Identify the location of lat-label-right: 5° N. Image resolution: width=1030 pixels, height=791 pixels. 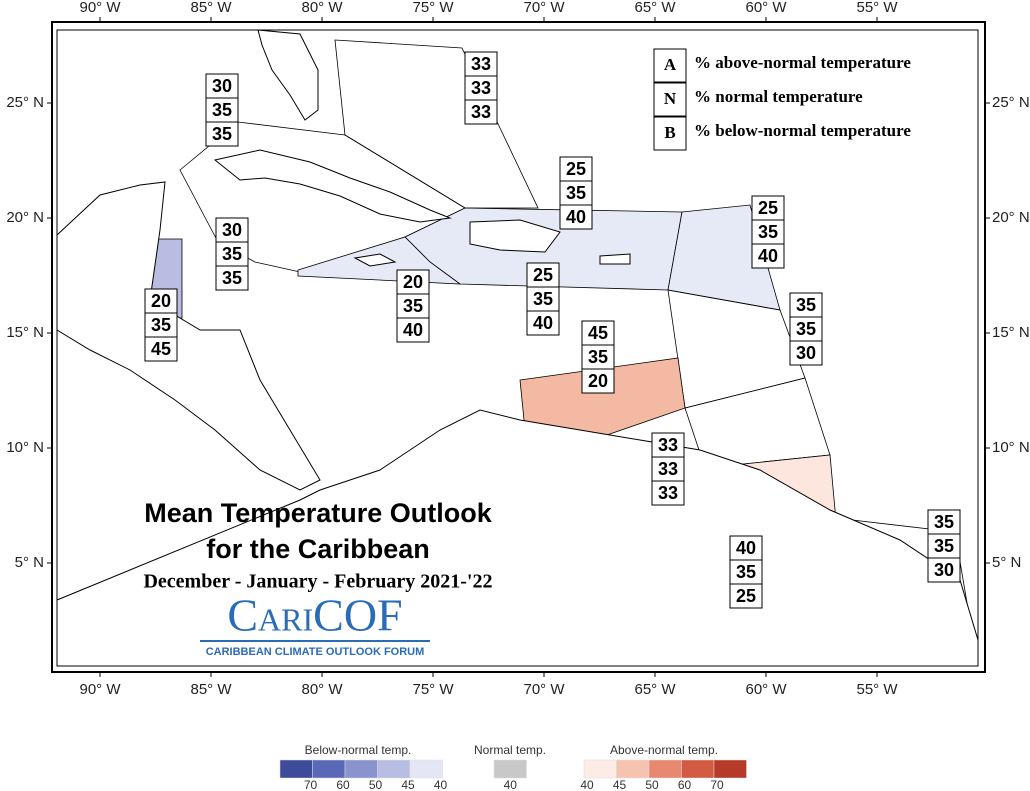
(1006, 562).